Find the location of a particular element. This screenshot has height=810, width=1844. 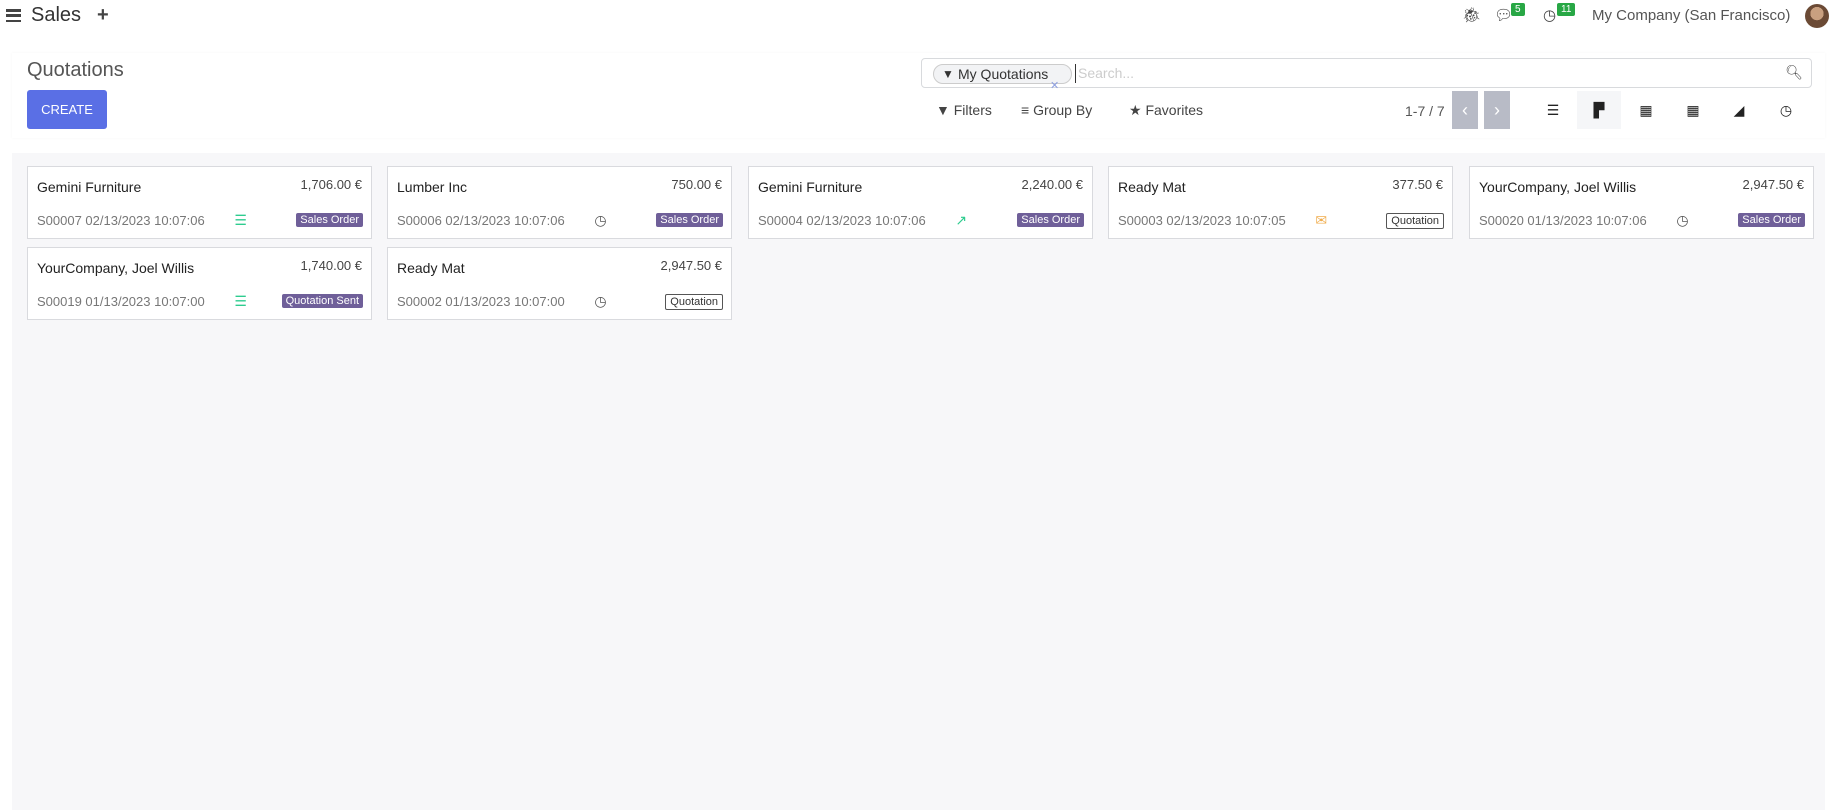

order-reference: S00002 01/13/2023 10:07:00 is located at coordinates (481, 301).